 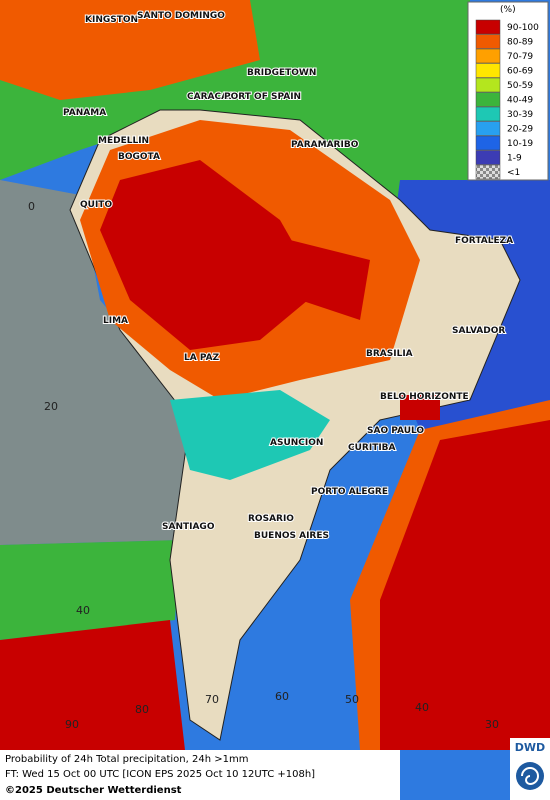 What do you see at coordinates (139, 157) in the screenshot?
I see `city-label: BOGOTA` at bounding box center [139, 157].